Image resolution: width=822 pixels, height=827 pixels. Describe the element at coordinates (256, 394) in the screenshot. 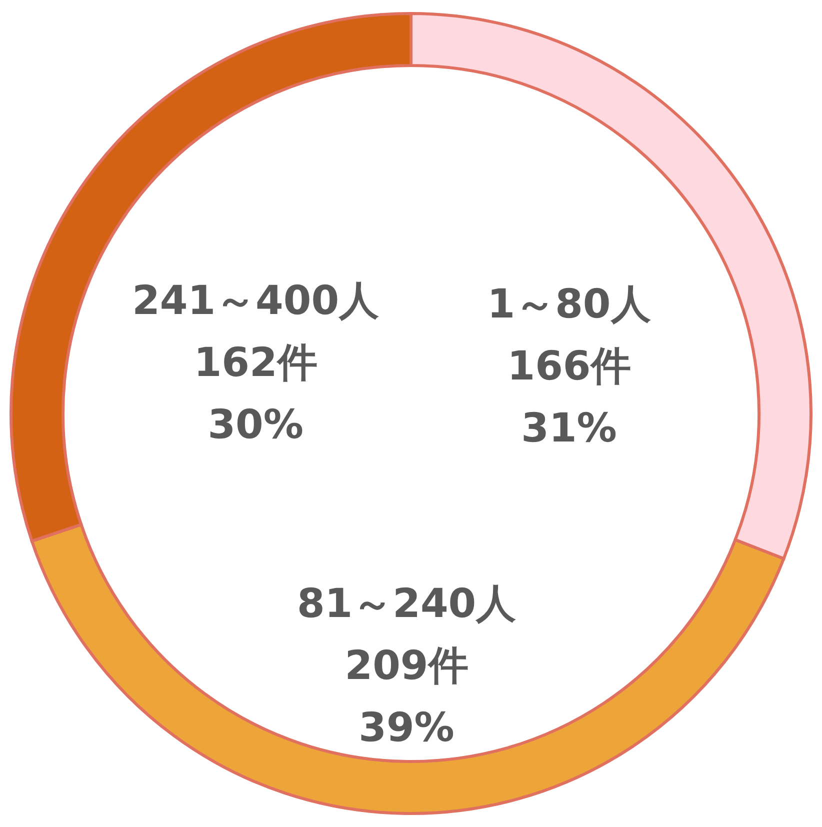

I see `data-label: 162件 30%` at that location.